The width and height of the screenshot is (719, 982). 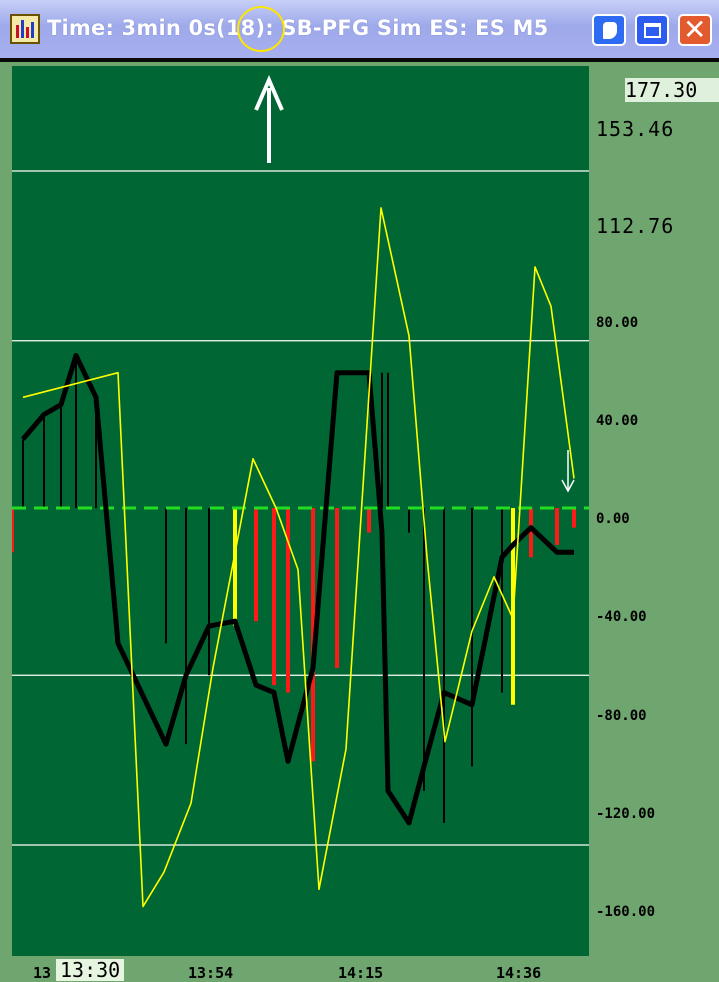 I want to click on up-arrow-head-icon, so click(x=269, y=92).